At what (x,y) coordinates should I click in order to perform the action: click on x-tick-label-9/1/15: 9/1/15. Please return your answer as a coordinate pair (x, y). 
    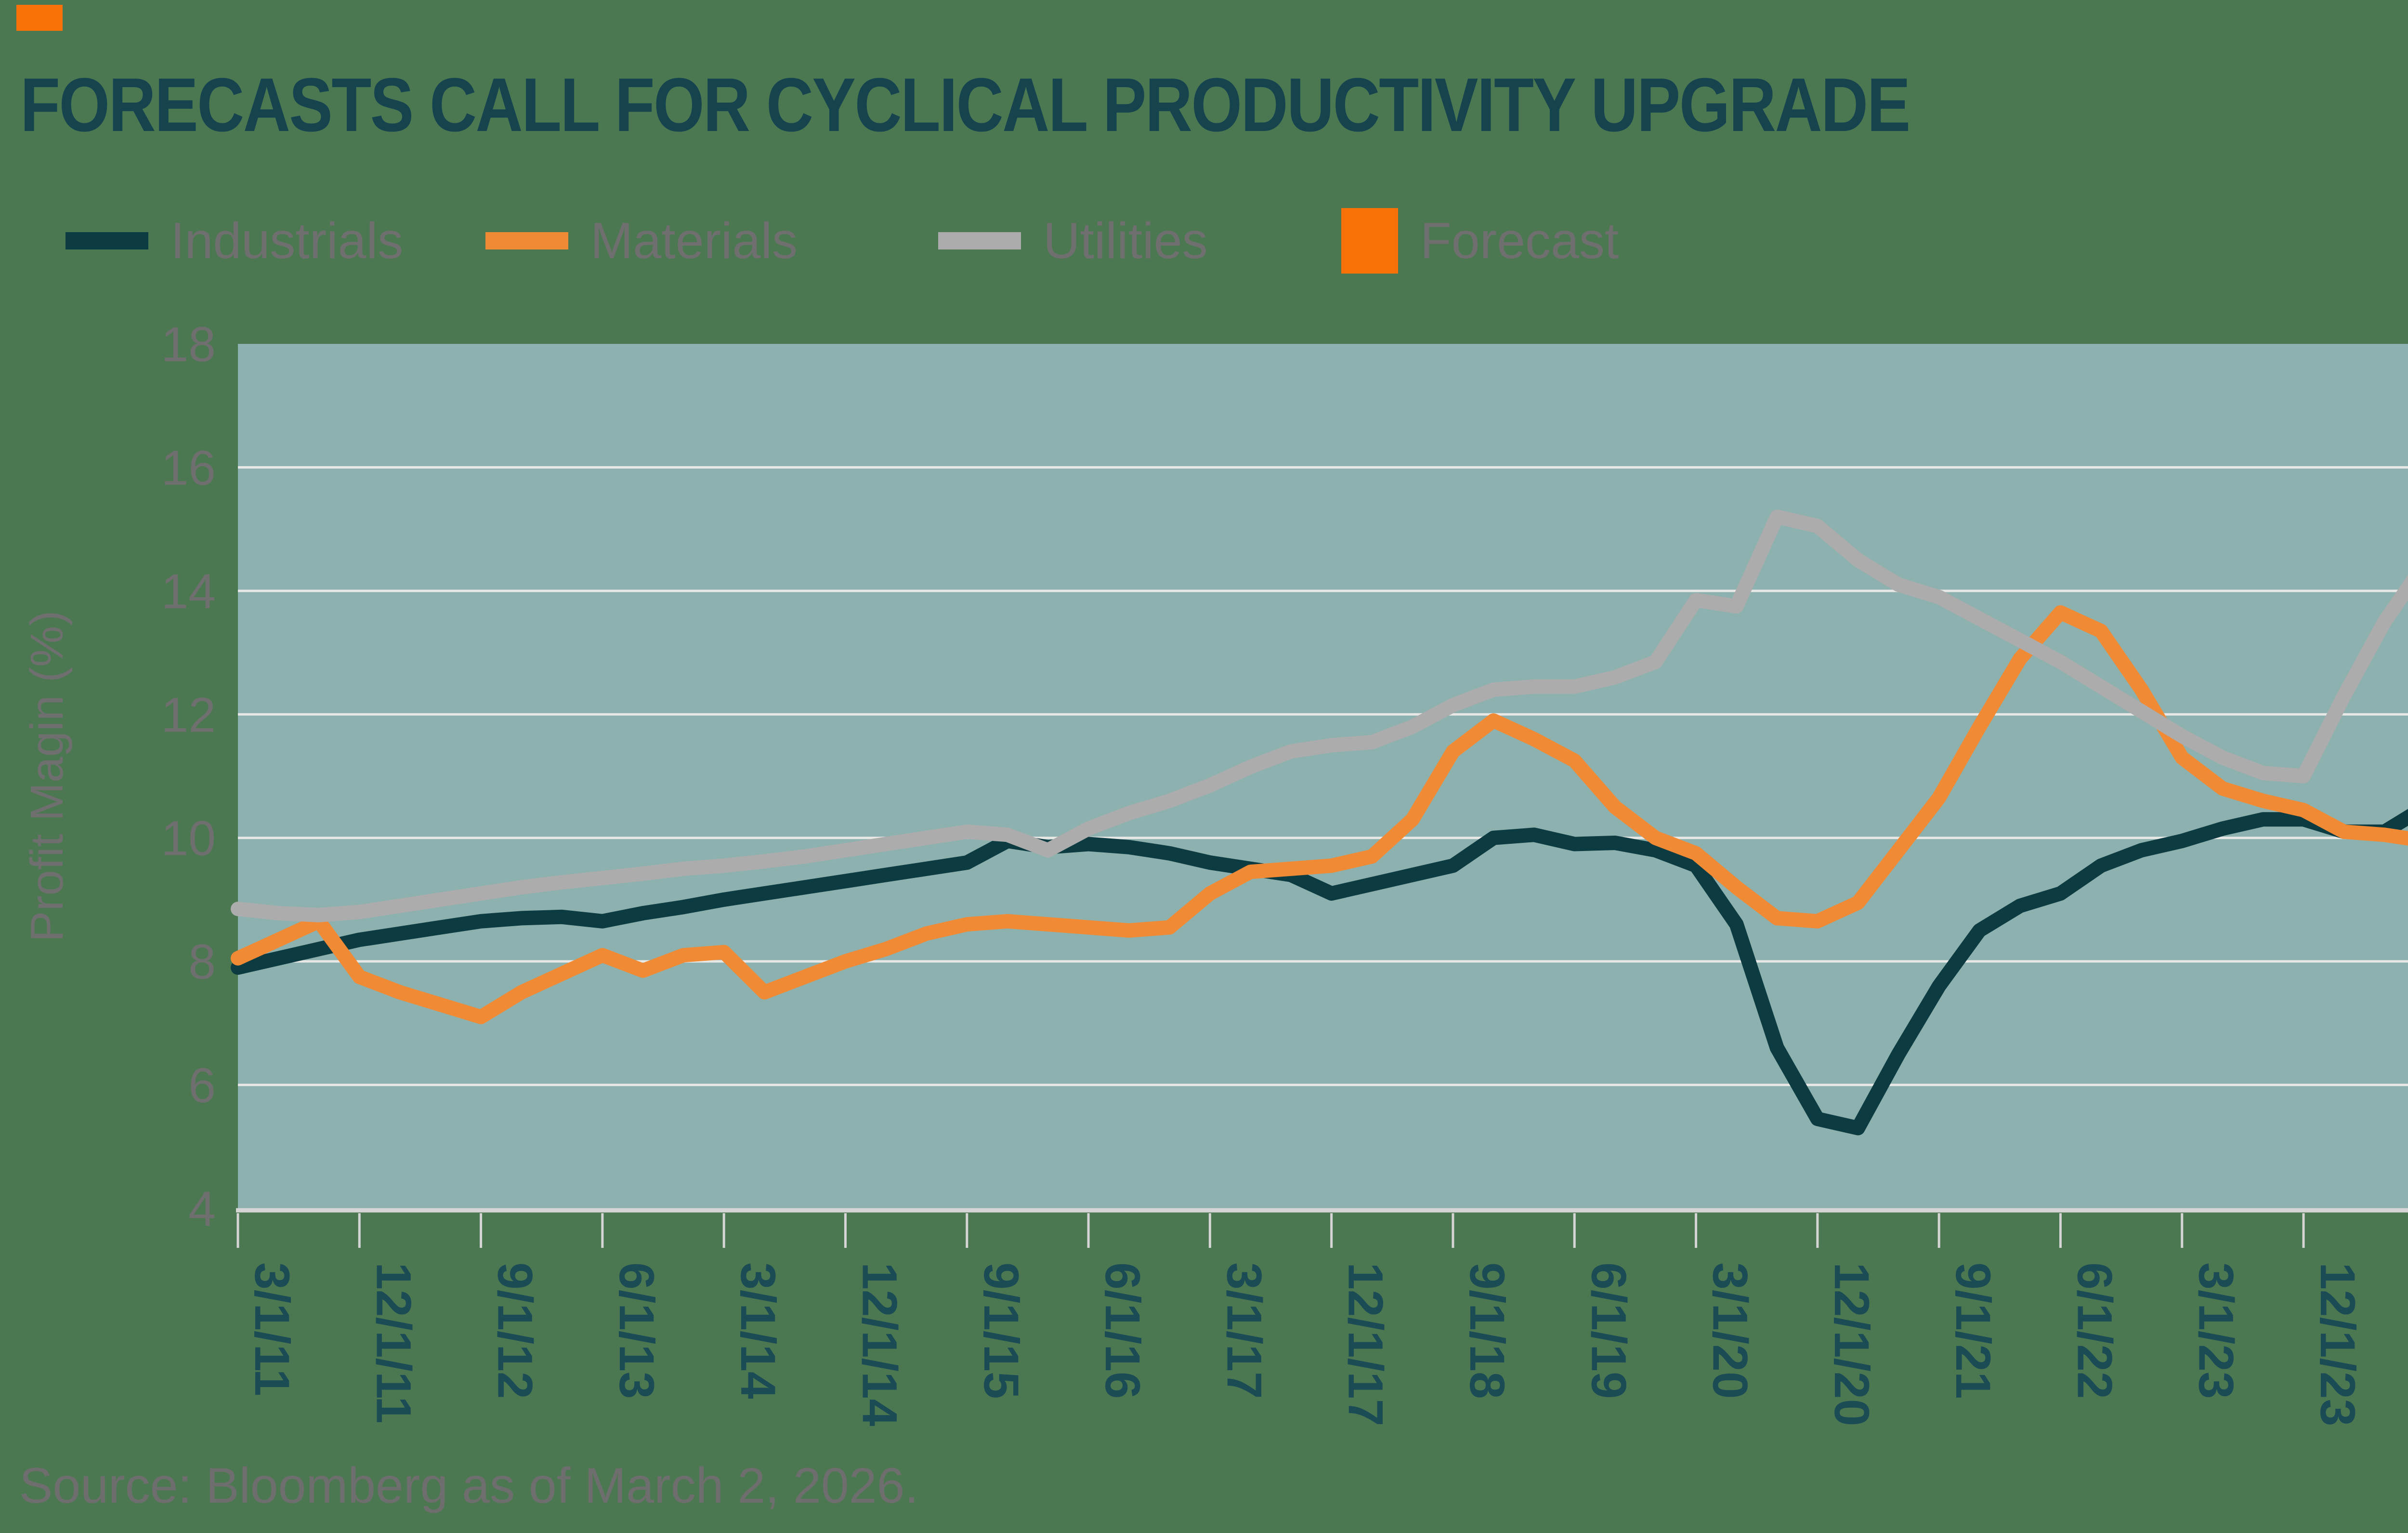
    Looking at the image, I should click on (1001, 1331).